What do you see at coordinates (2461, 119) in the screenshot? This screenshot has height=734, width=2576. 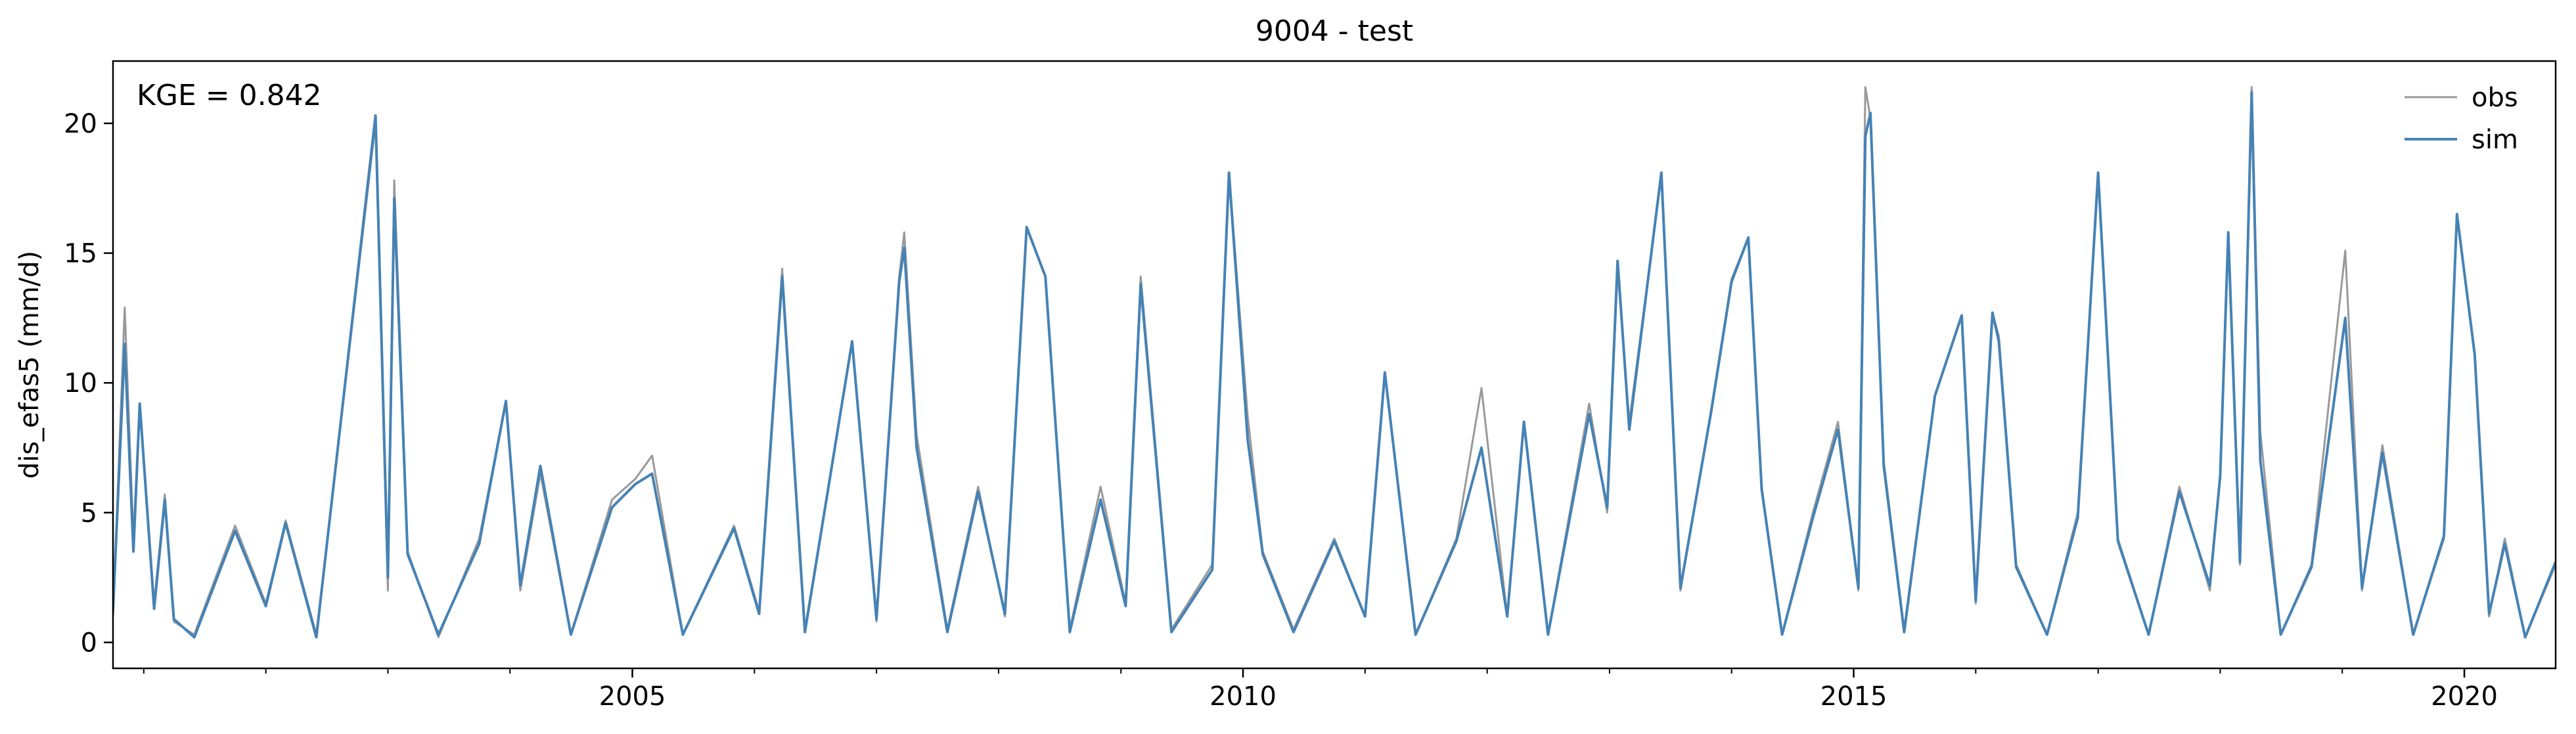 I see `legend: obs sim` at bounding box center [2461, 119].